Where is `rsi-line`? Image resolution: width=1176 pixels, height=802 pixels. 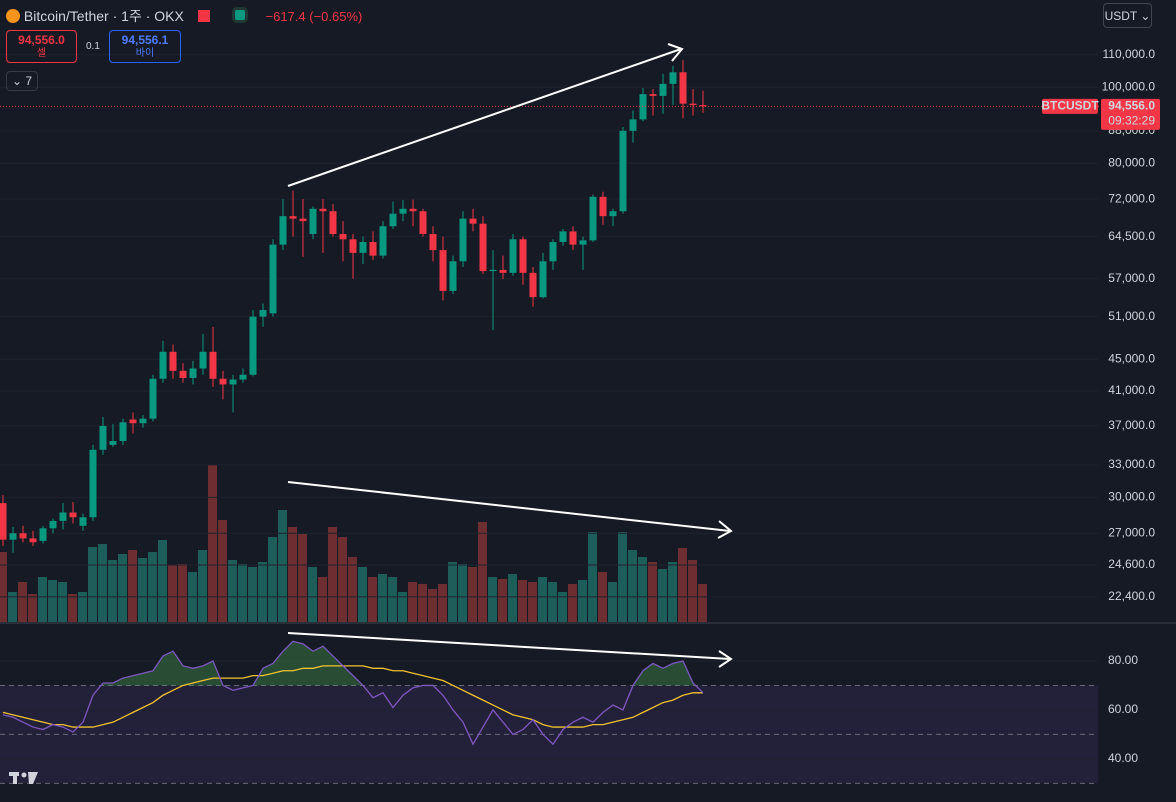
rsi-line is located at coordinates (353, 693).